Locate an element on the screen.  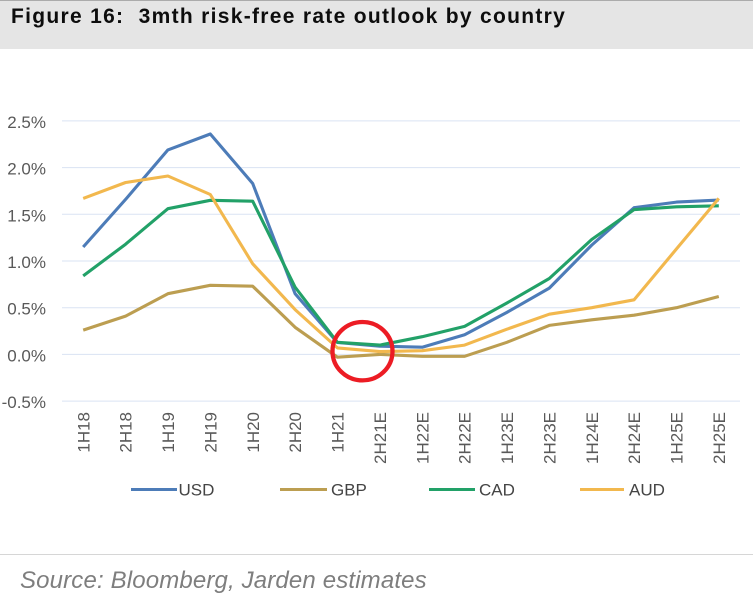
svg-text: 2H24E is located at coordinates (634, 438).